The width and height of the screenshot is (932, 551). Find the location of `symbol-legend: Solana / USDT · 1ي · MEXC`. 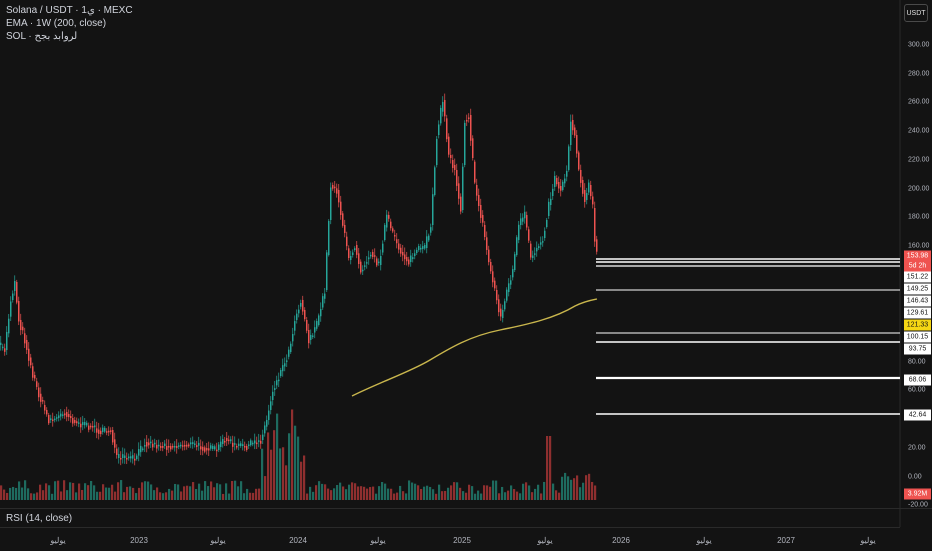

symbol-legend: Solana / USDT · 1ي · MEXC is located at coordinates (69, 10).